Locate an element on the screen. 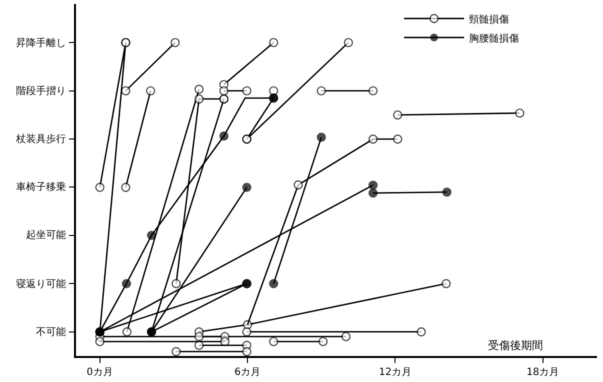  category-label: 不可能 is located at coordinates (51, 332).